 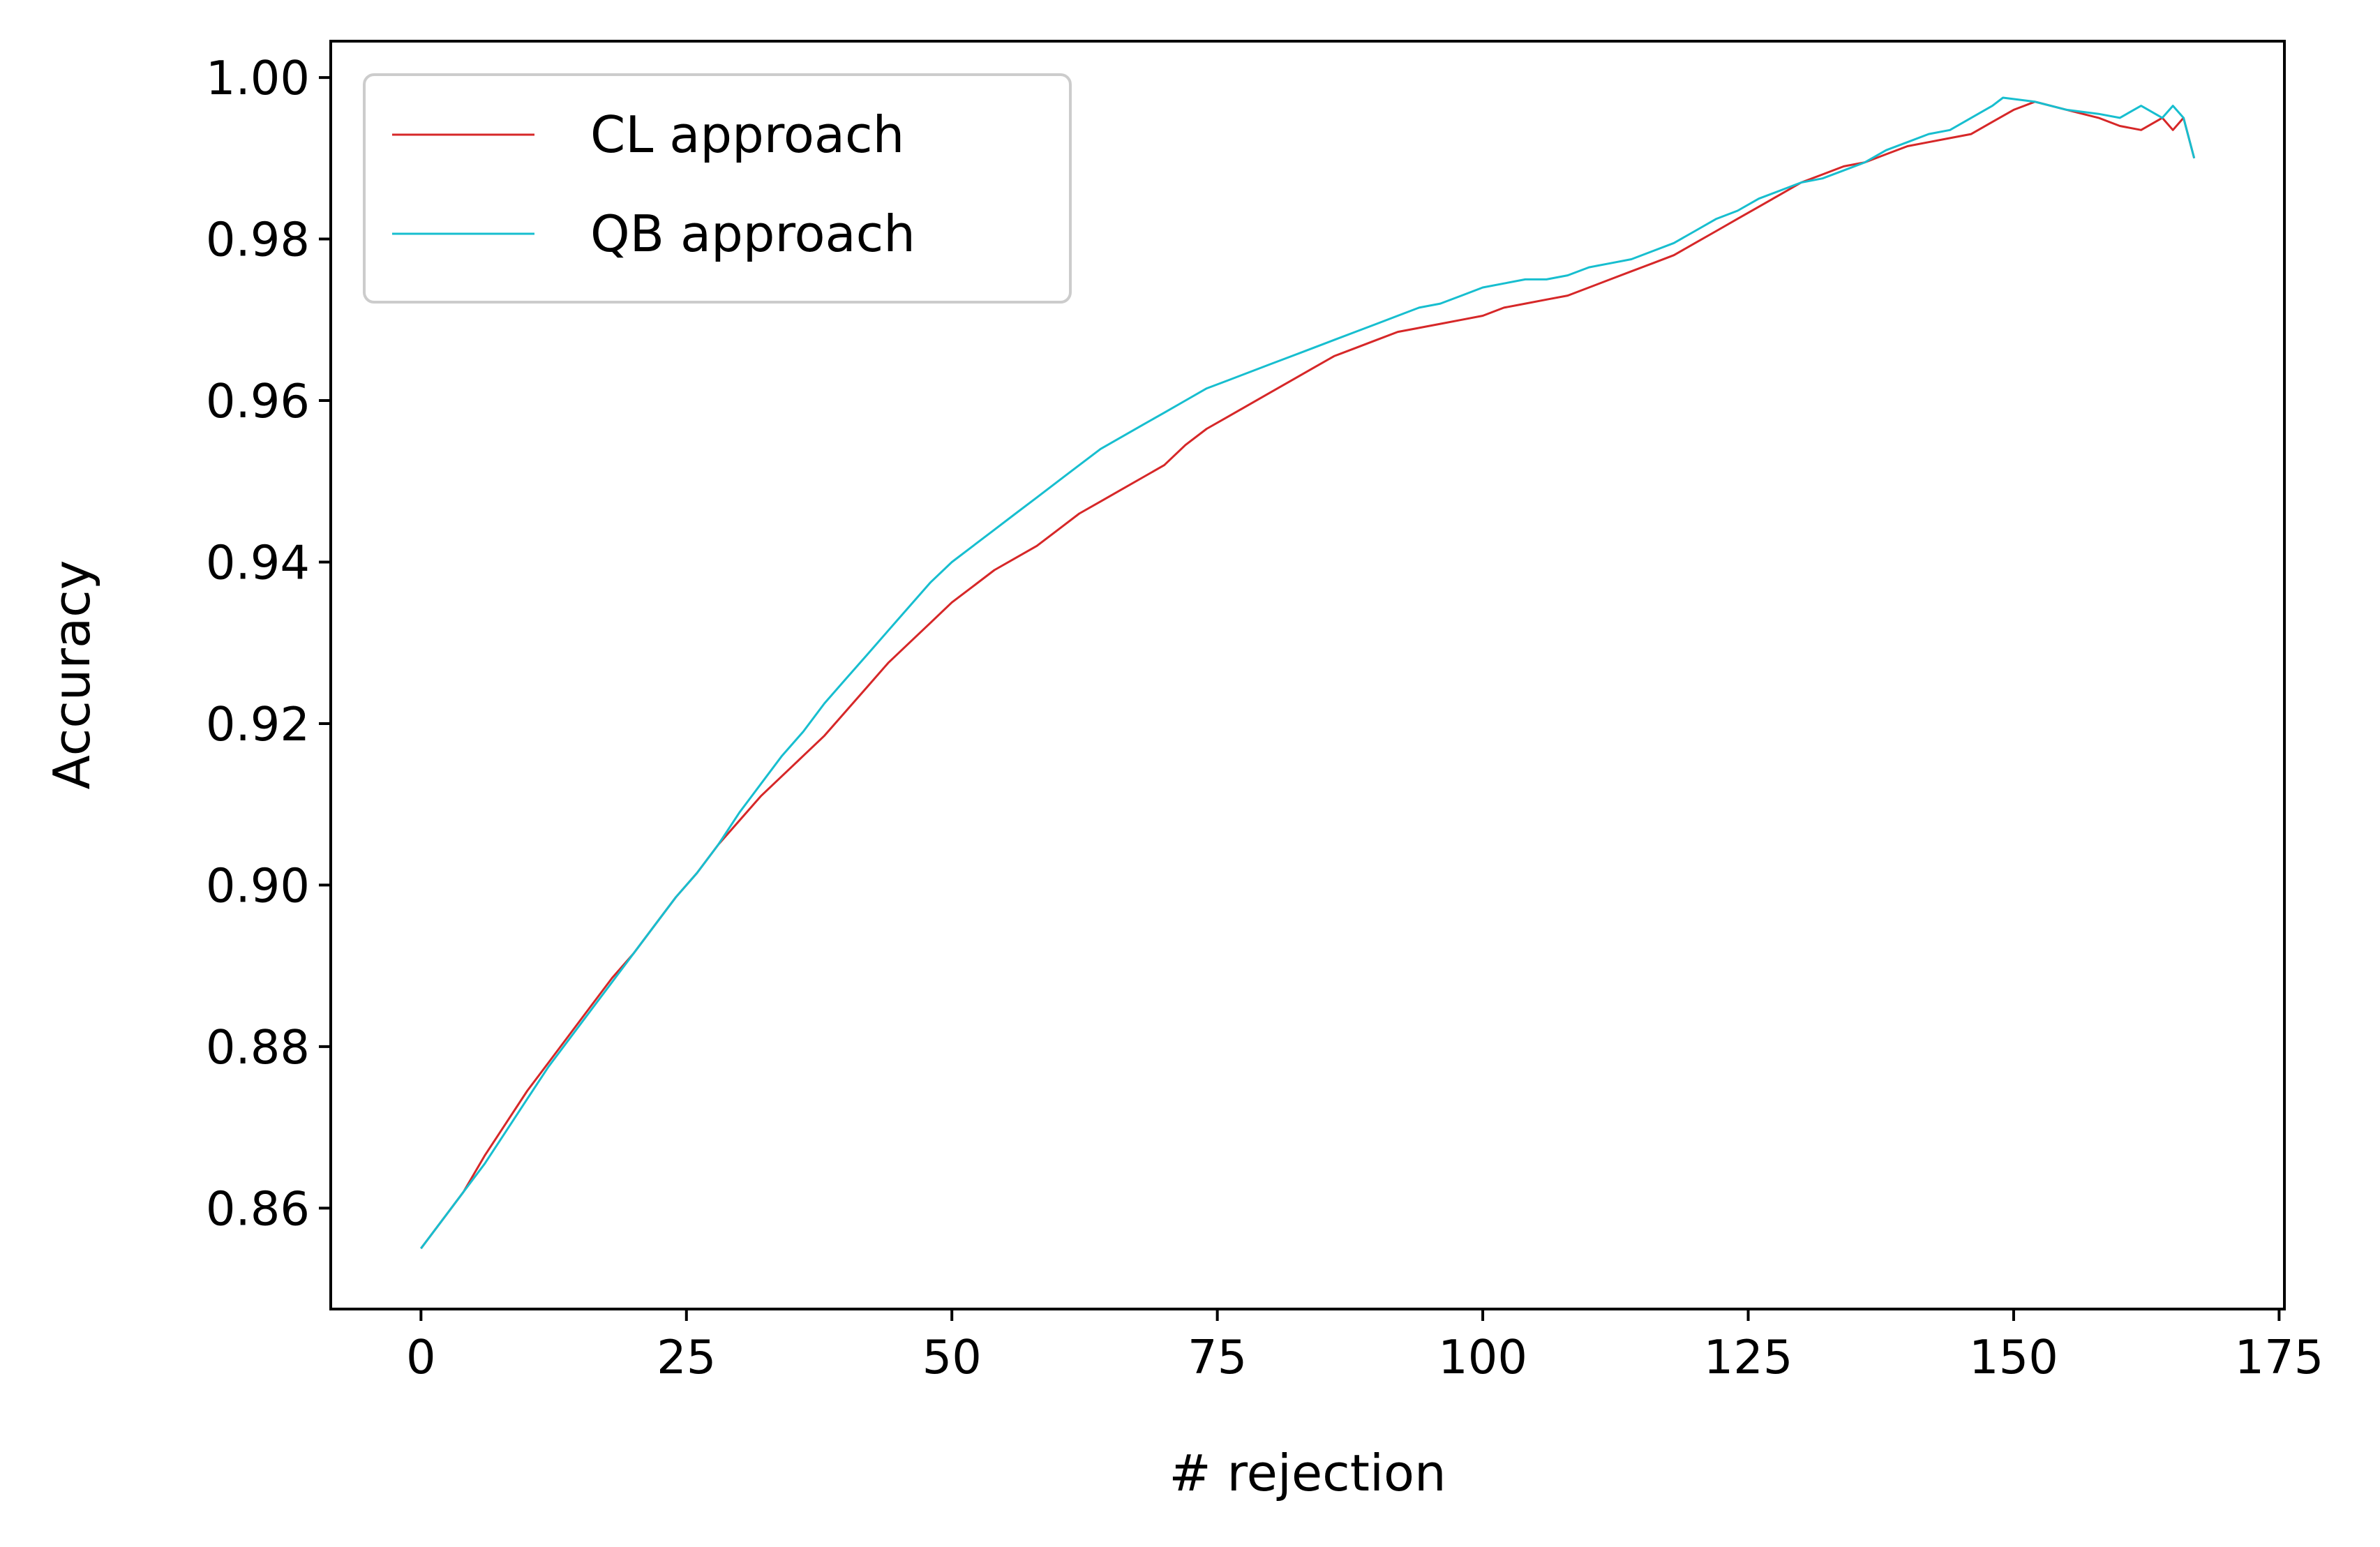 I want to click on x-tick-label: 25, so click(x=686, y=1357).